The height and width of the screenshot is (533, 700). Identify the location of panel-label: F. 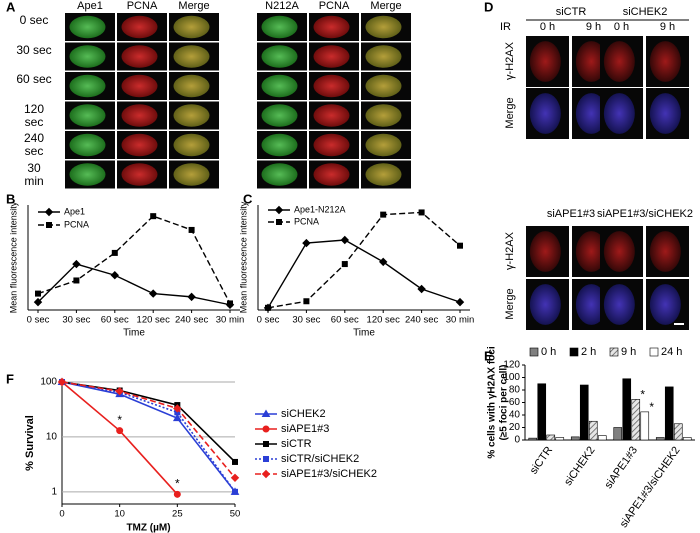
(10, 378).